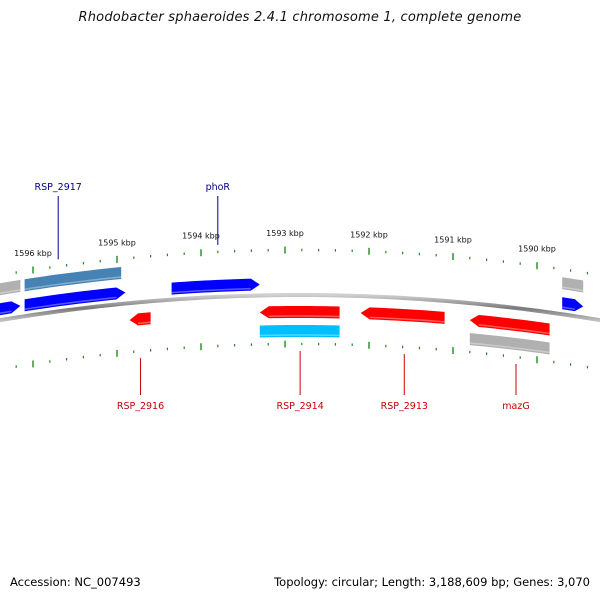 This screenshot has width=600, height=600. I want to click on gene-label-text: mazG, so click(515, 406).